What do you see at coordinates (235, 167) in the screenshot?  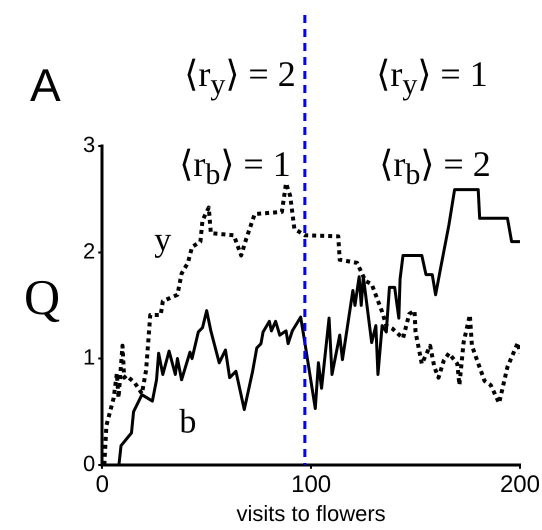 I see `annotation: ⟨r$_{b}$⟩ = 1` at bounding box center [235, 167].